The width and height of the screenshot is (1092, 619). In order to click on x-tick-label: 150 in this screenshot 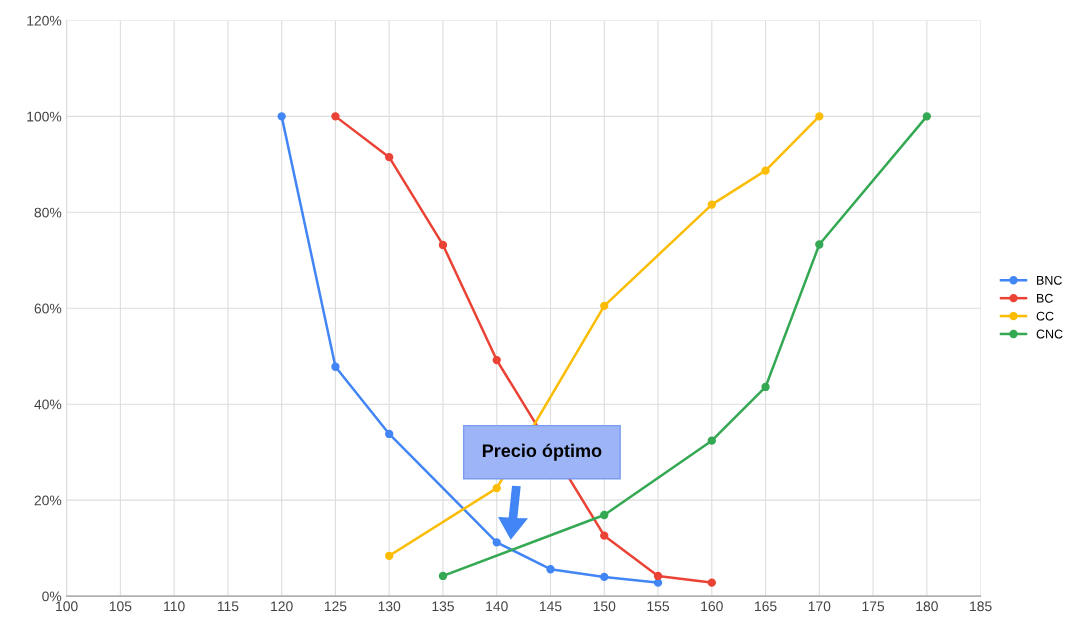, I will do `click(604, 606)`.